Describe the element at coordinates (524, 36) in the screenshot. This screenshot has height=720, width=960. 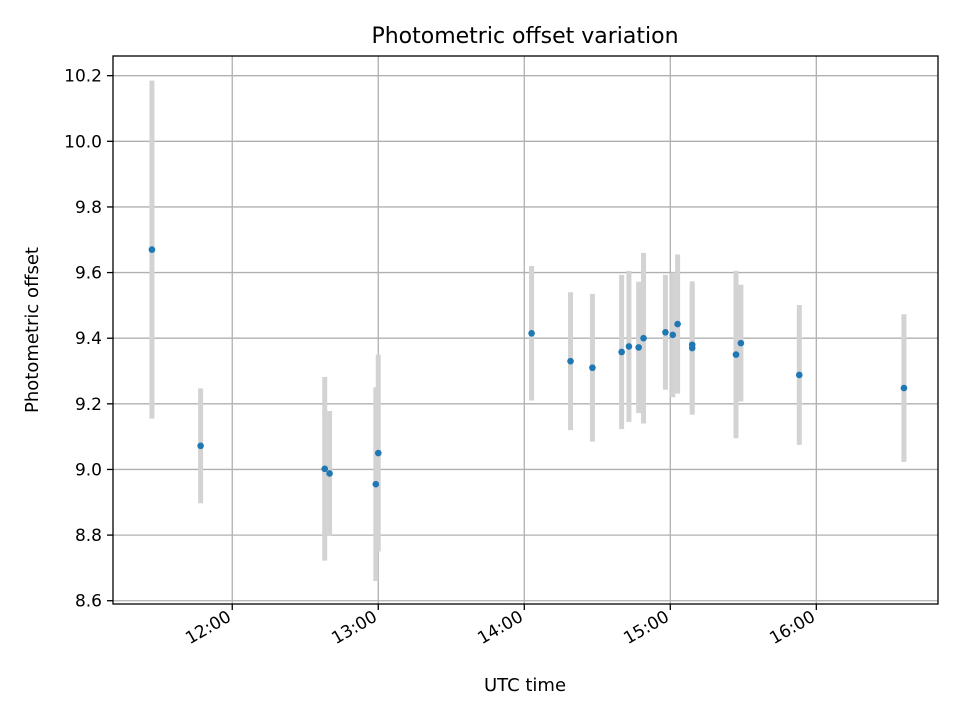
I see `chart-title: Photometric offset variation` at that location.